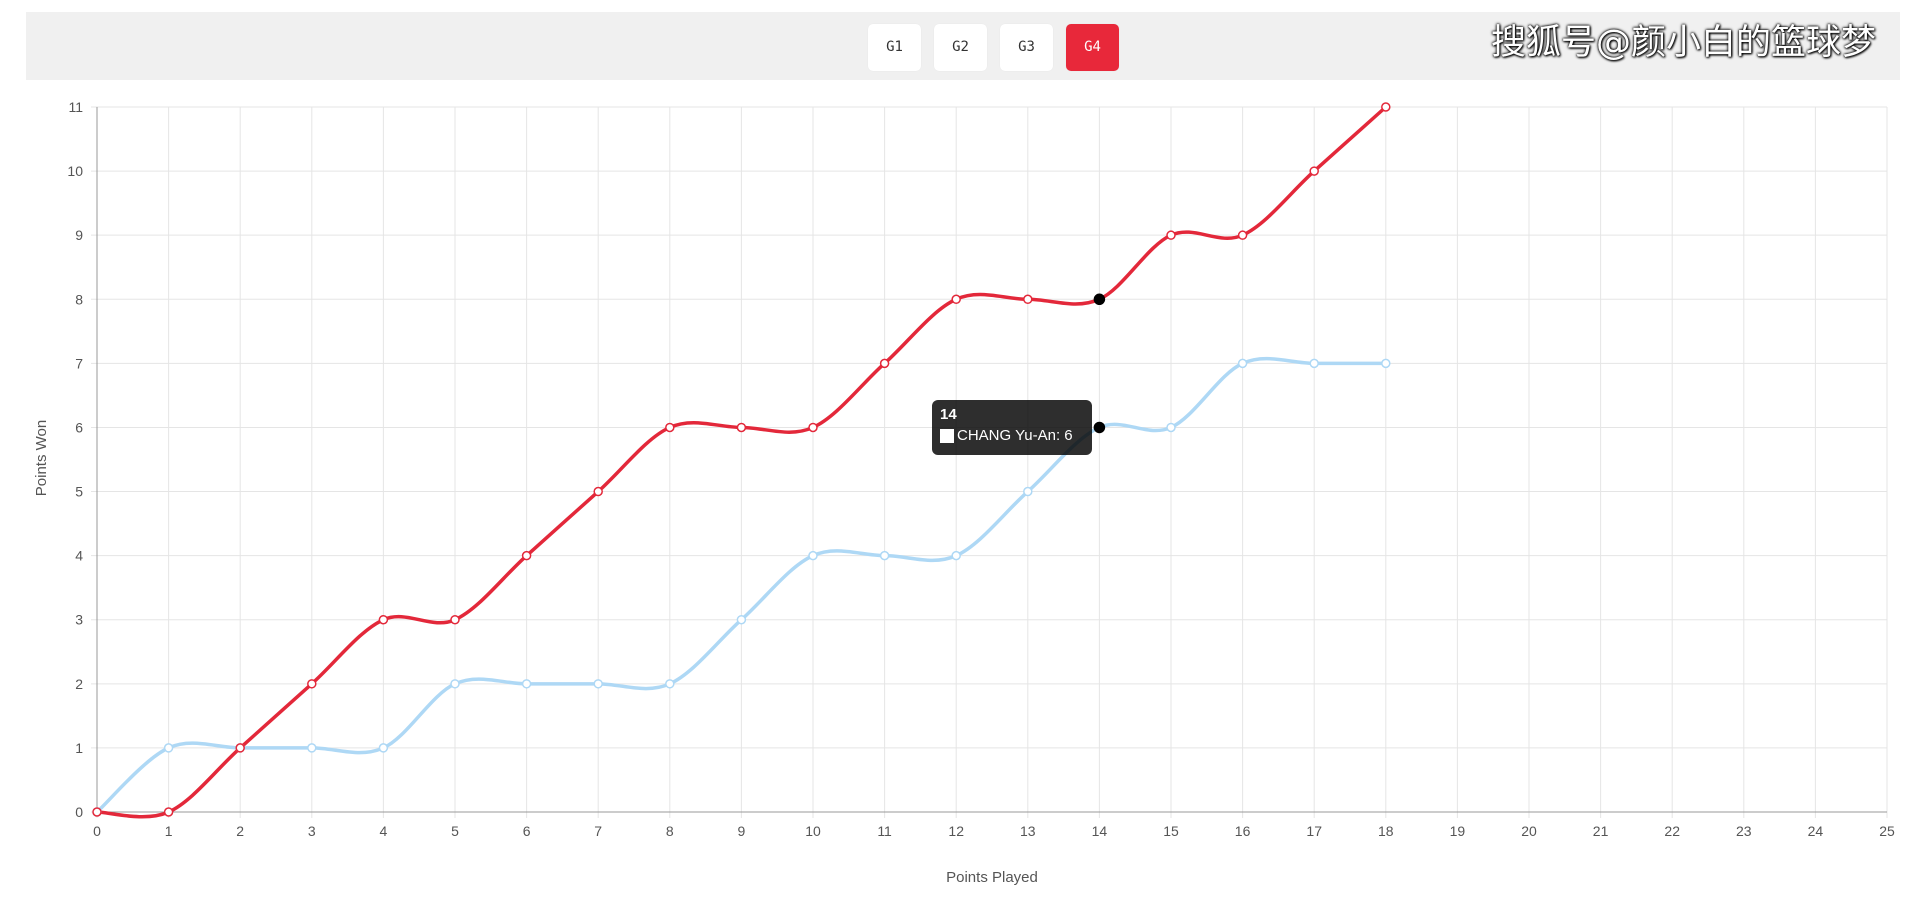 Image resolution: width=1925 pixels, height=908 pixels. I want to click on x-tick-label: 21, so click(1601, 831).